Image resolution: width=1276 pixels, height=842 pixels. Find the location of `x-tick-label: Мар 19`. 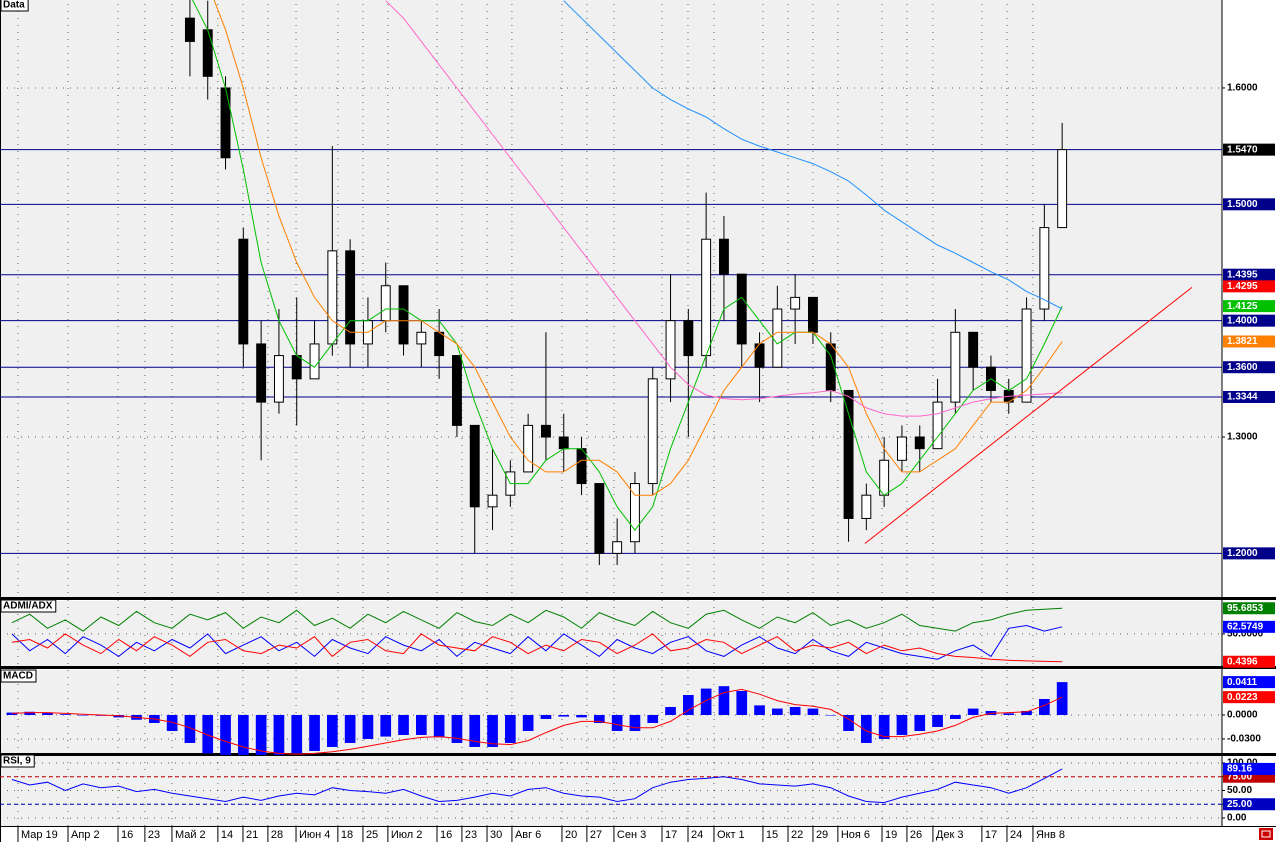

x-tick-label: Мар 19 is located at coordinates (39, 835).